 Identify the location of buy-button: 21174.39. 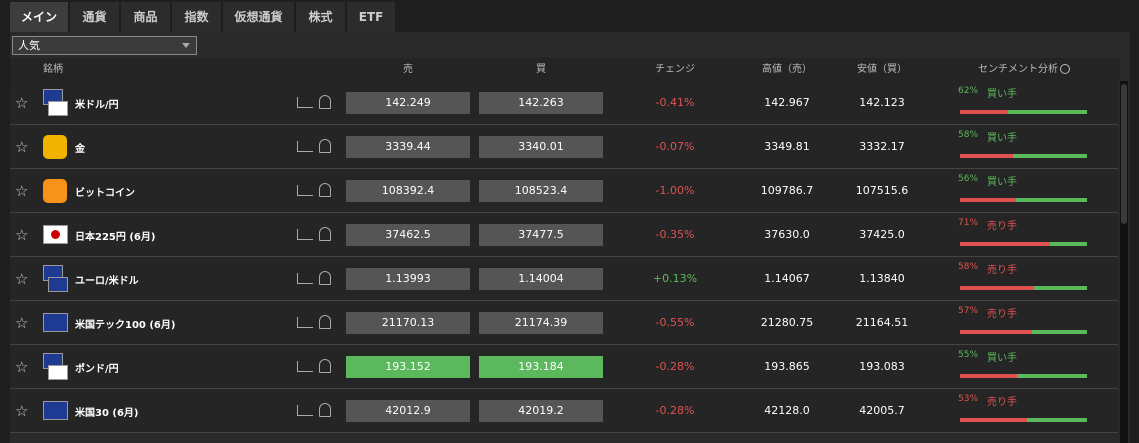
(541, 323).